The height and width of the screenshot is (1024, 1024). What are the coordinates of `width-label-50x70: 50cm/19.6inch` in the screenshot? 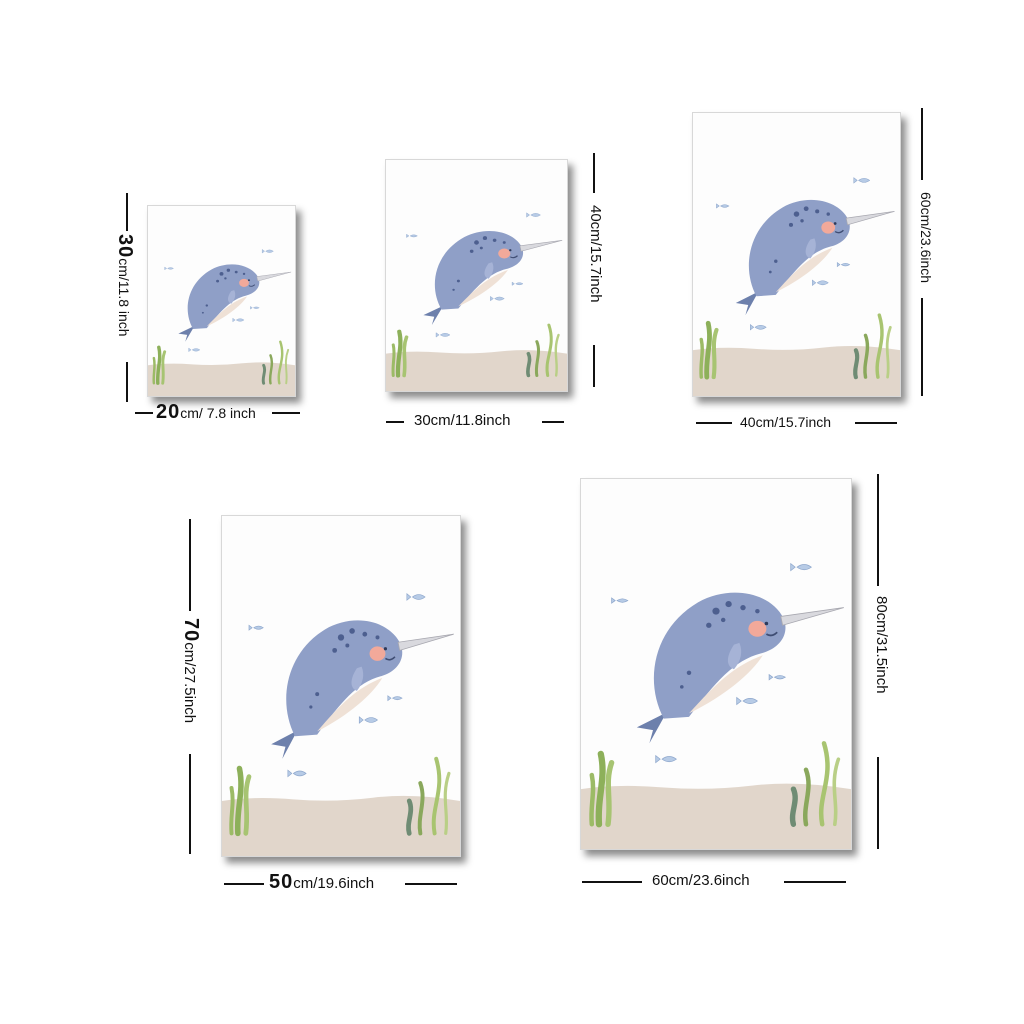 It's located at (321, 882).